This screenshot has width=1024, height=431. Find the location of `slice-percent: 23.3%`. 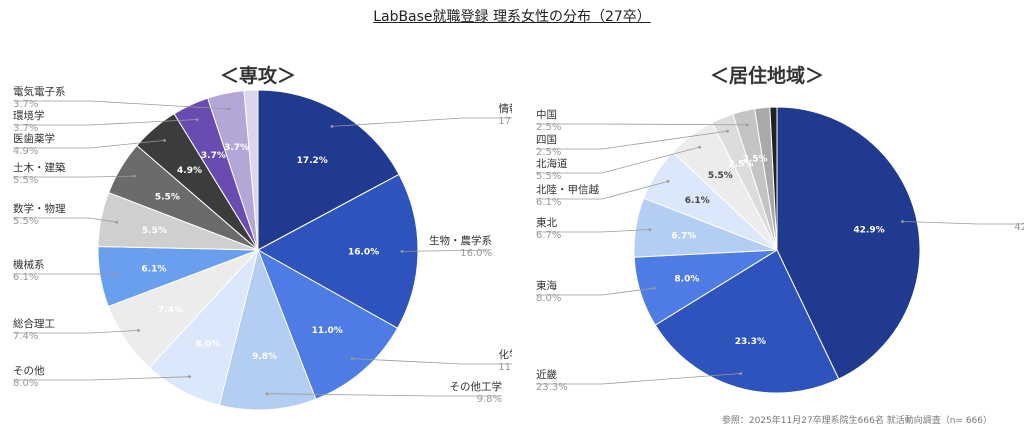

slice-percent: 23.3% is located at coordinates (750, 342).